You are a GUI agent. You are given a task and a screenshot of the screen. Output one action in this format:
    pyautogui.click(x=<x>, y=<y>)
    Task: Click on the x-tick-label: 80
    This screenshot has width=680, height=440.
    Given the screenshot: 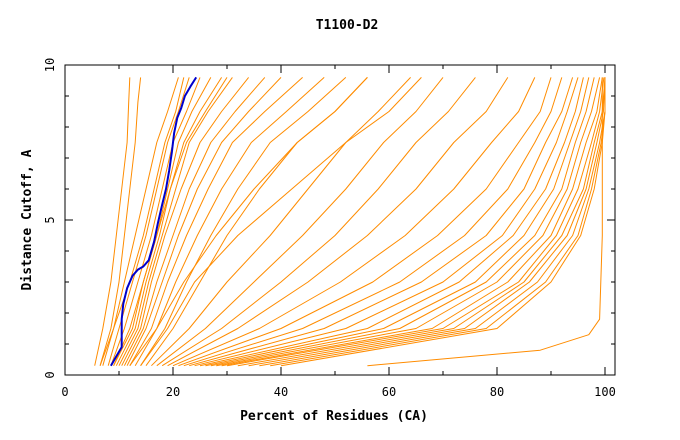 What is the action you would take?
    pyautogui.click(x=497, y=392)
    